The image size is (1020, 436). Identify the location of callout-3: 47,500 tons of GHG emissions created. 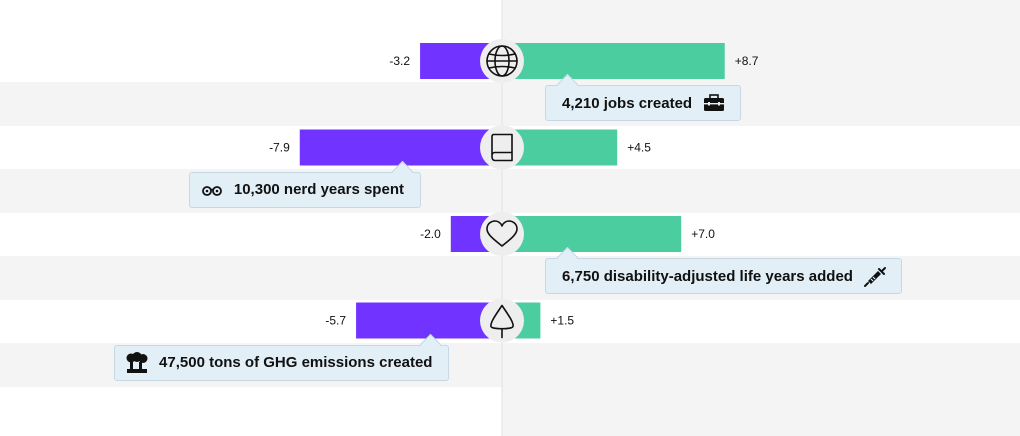
(282, 357).